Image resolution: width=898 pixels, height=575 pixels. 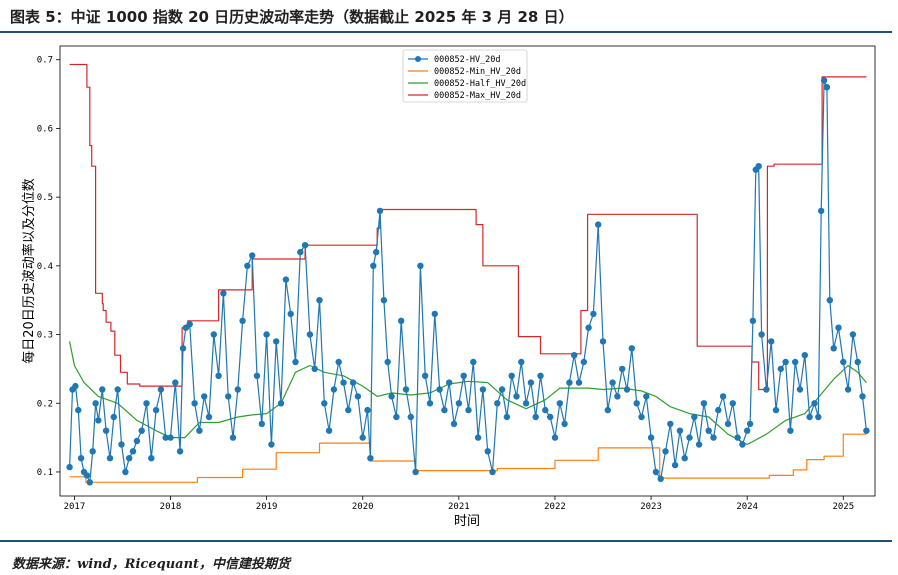 I want to click on data-source: 数据来源：wind，Ricequant，中信建投期货, so click(x=151, y=564).